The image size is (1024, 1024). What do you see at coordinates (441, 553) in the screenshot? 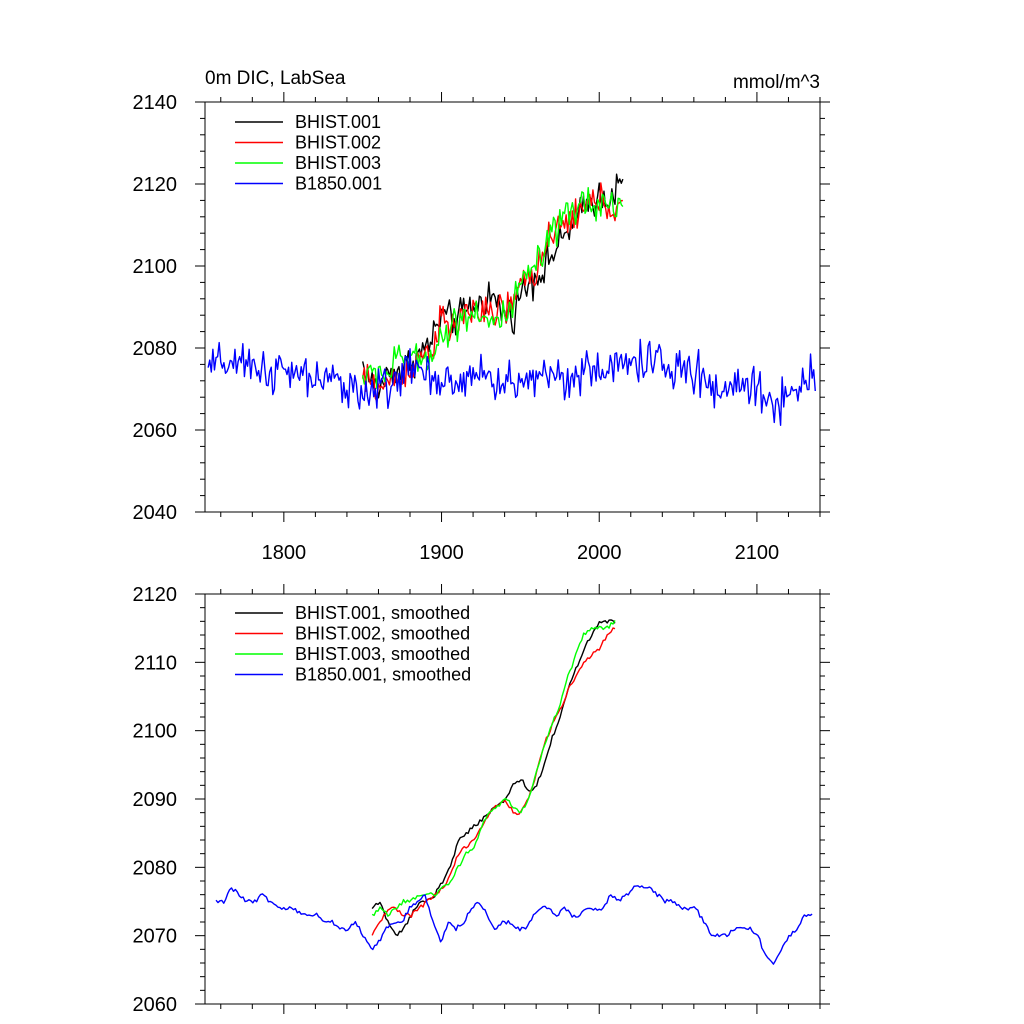
I see `x-tick-label: 1900` at bounding box center [441, 553].